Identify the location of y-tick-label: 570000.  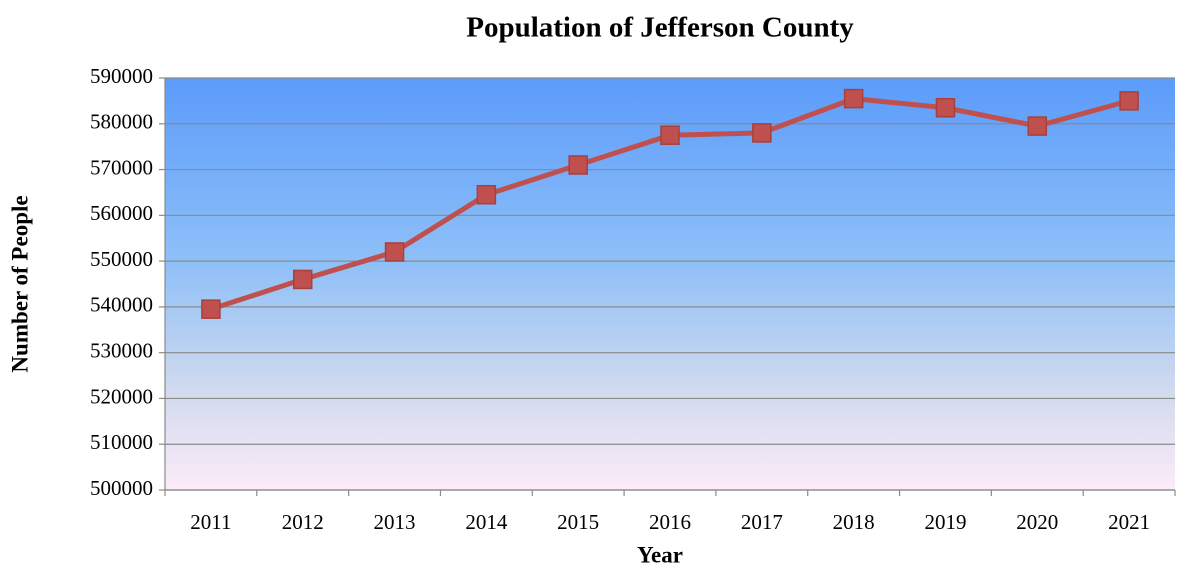
(121, 167).